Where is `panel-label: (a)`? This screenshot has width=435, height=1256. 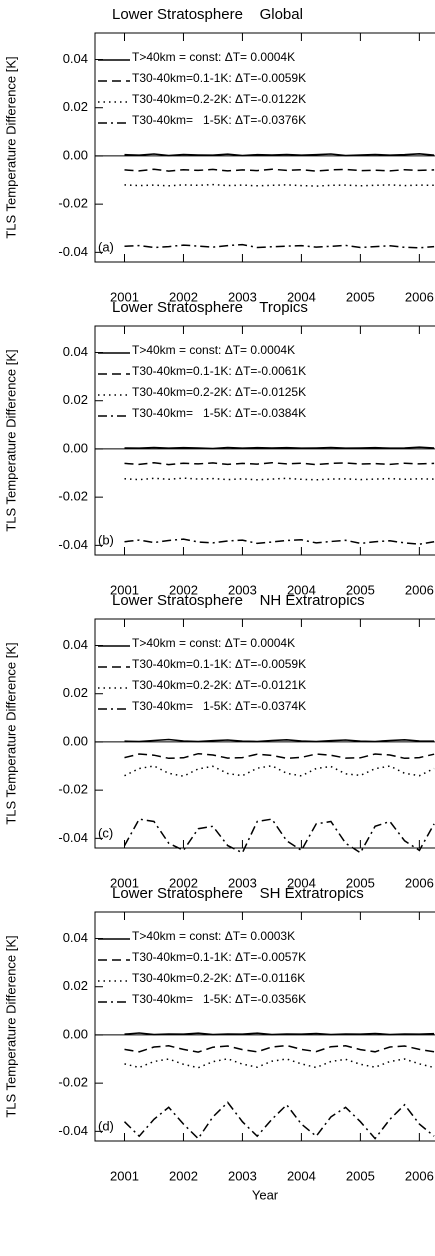
panel-label: (a) is located at coordinates (106, 246).